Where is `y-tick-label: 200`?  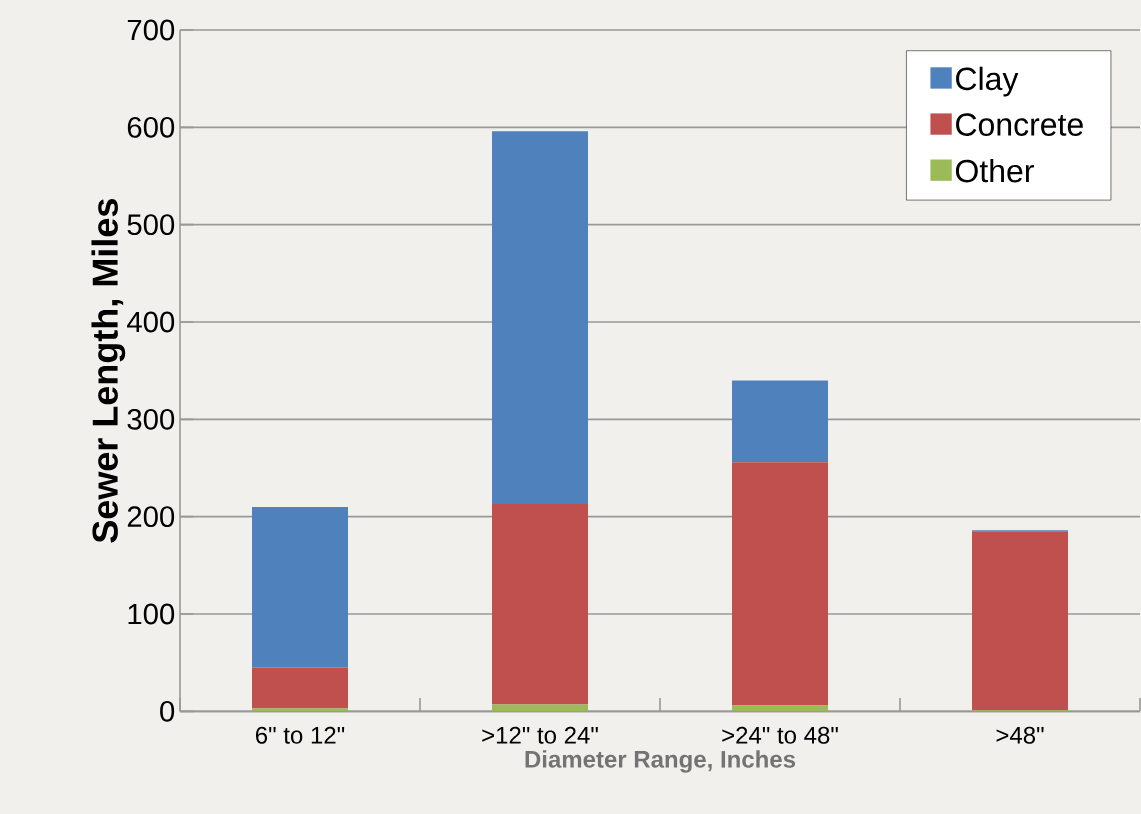 y-tick-label: 200 is located at coordinates (151, 517).